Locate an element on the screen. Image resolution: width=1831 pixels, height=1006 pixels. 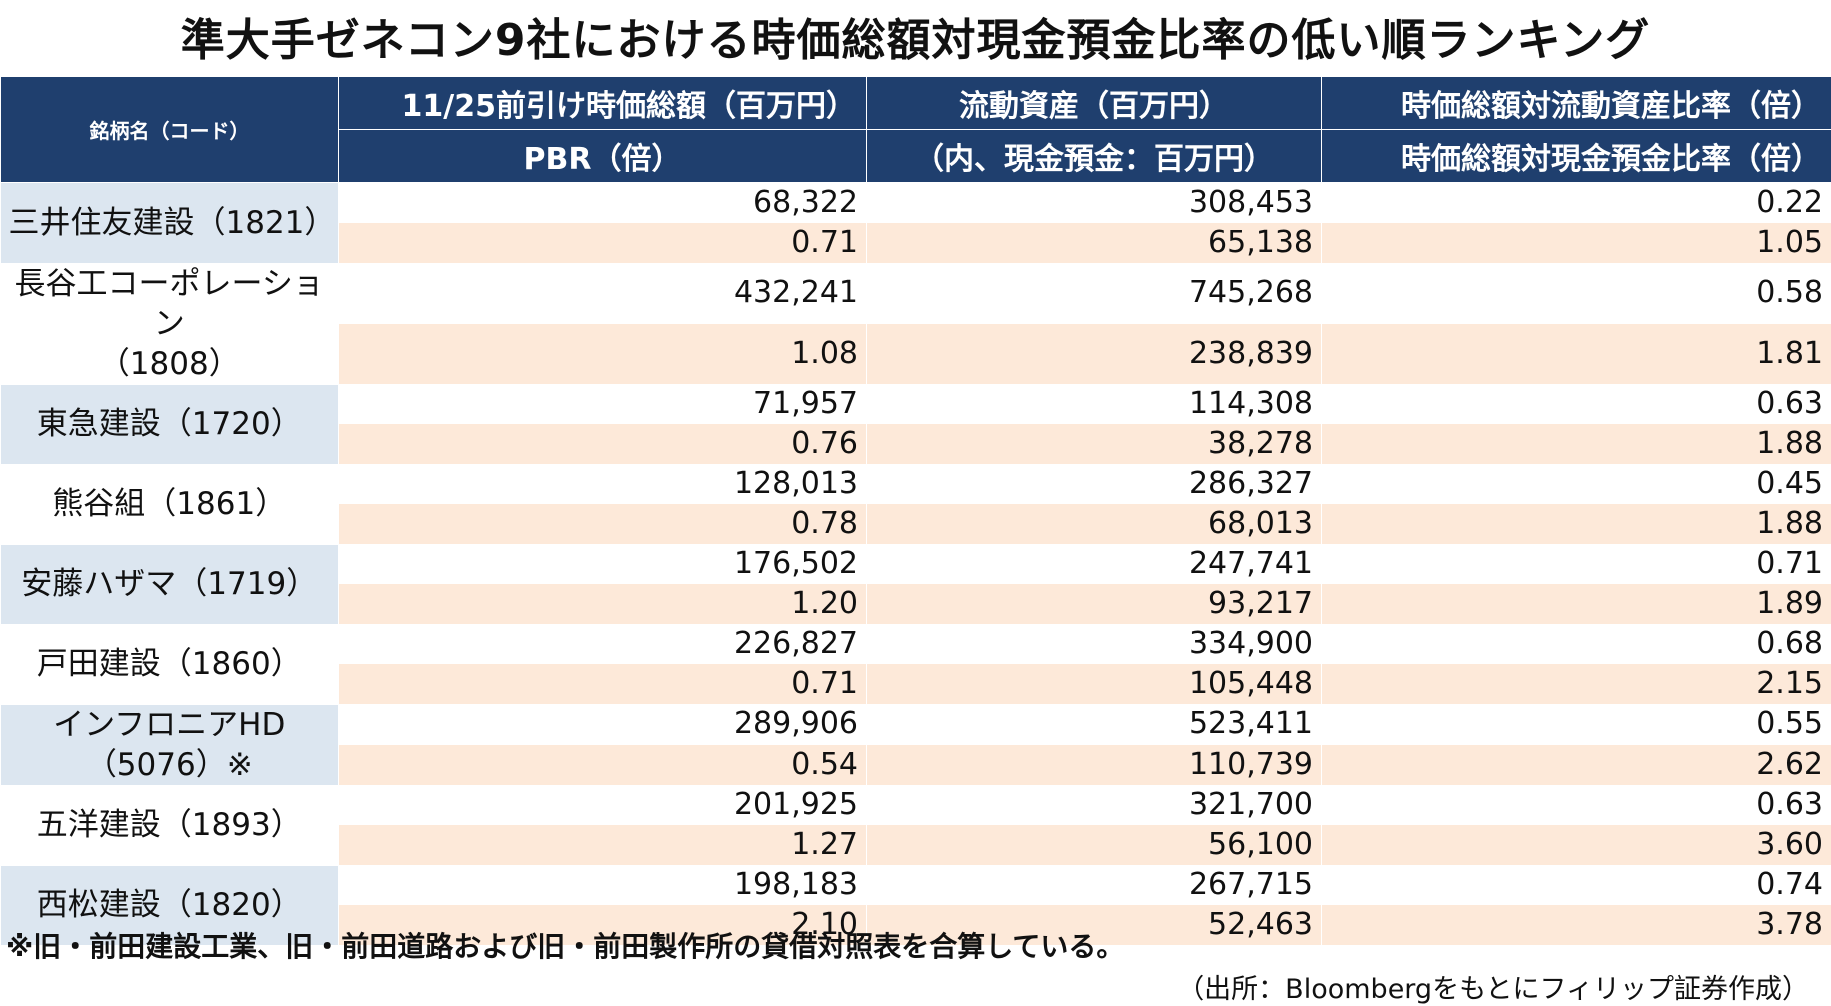
table-row: 1.27 56,100 3.60 is located at coordinates (916, 845).